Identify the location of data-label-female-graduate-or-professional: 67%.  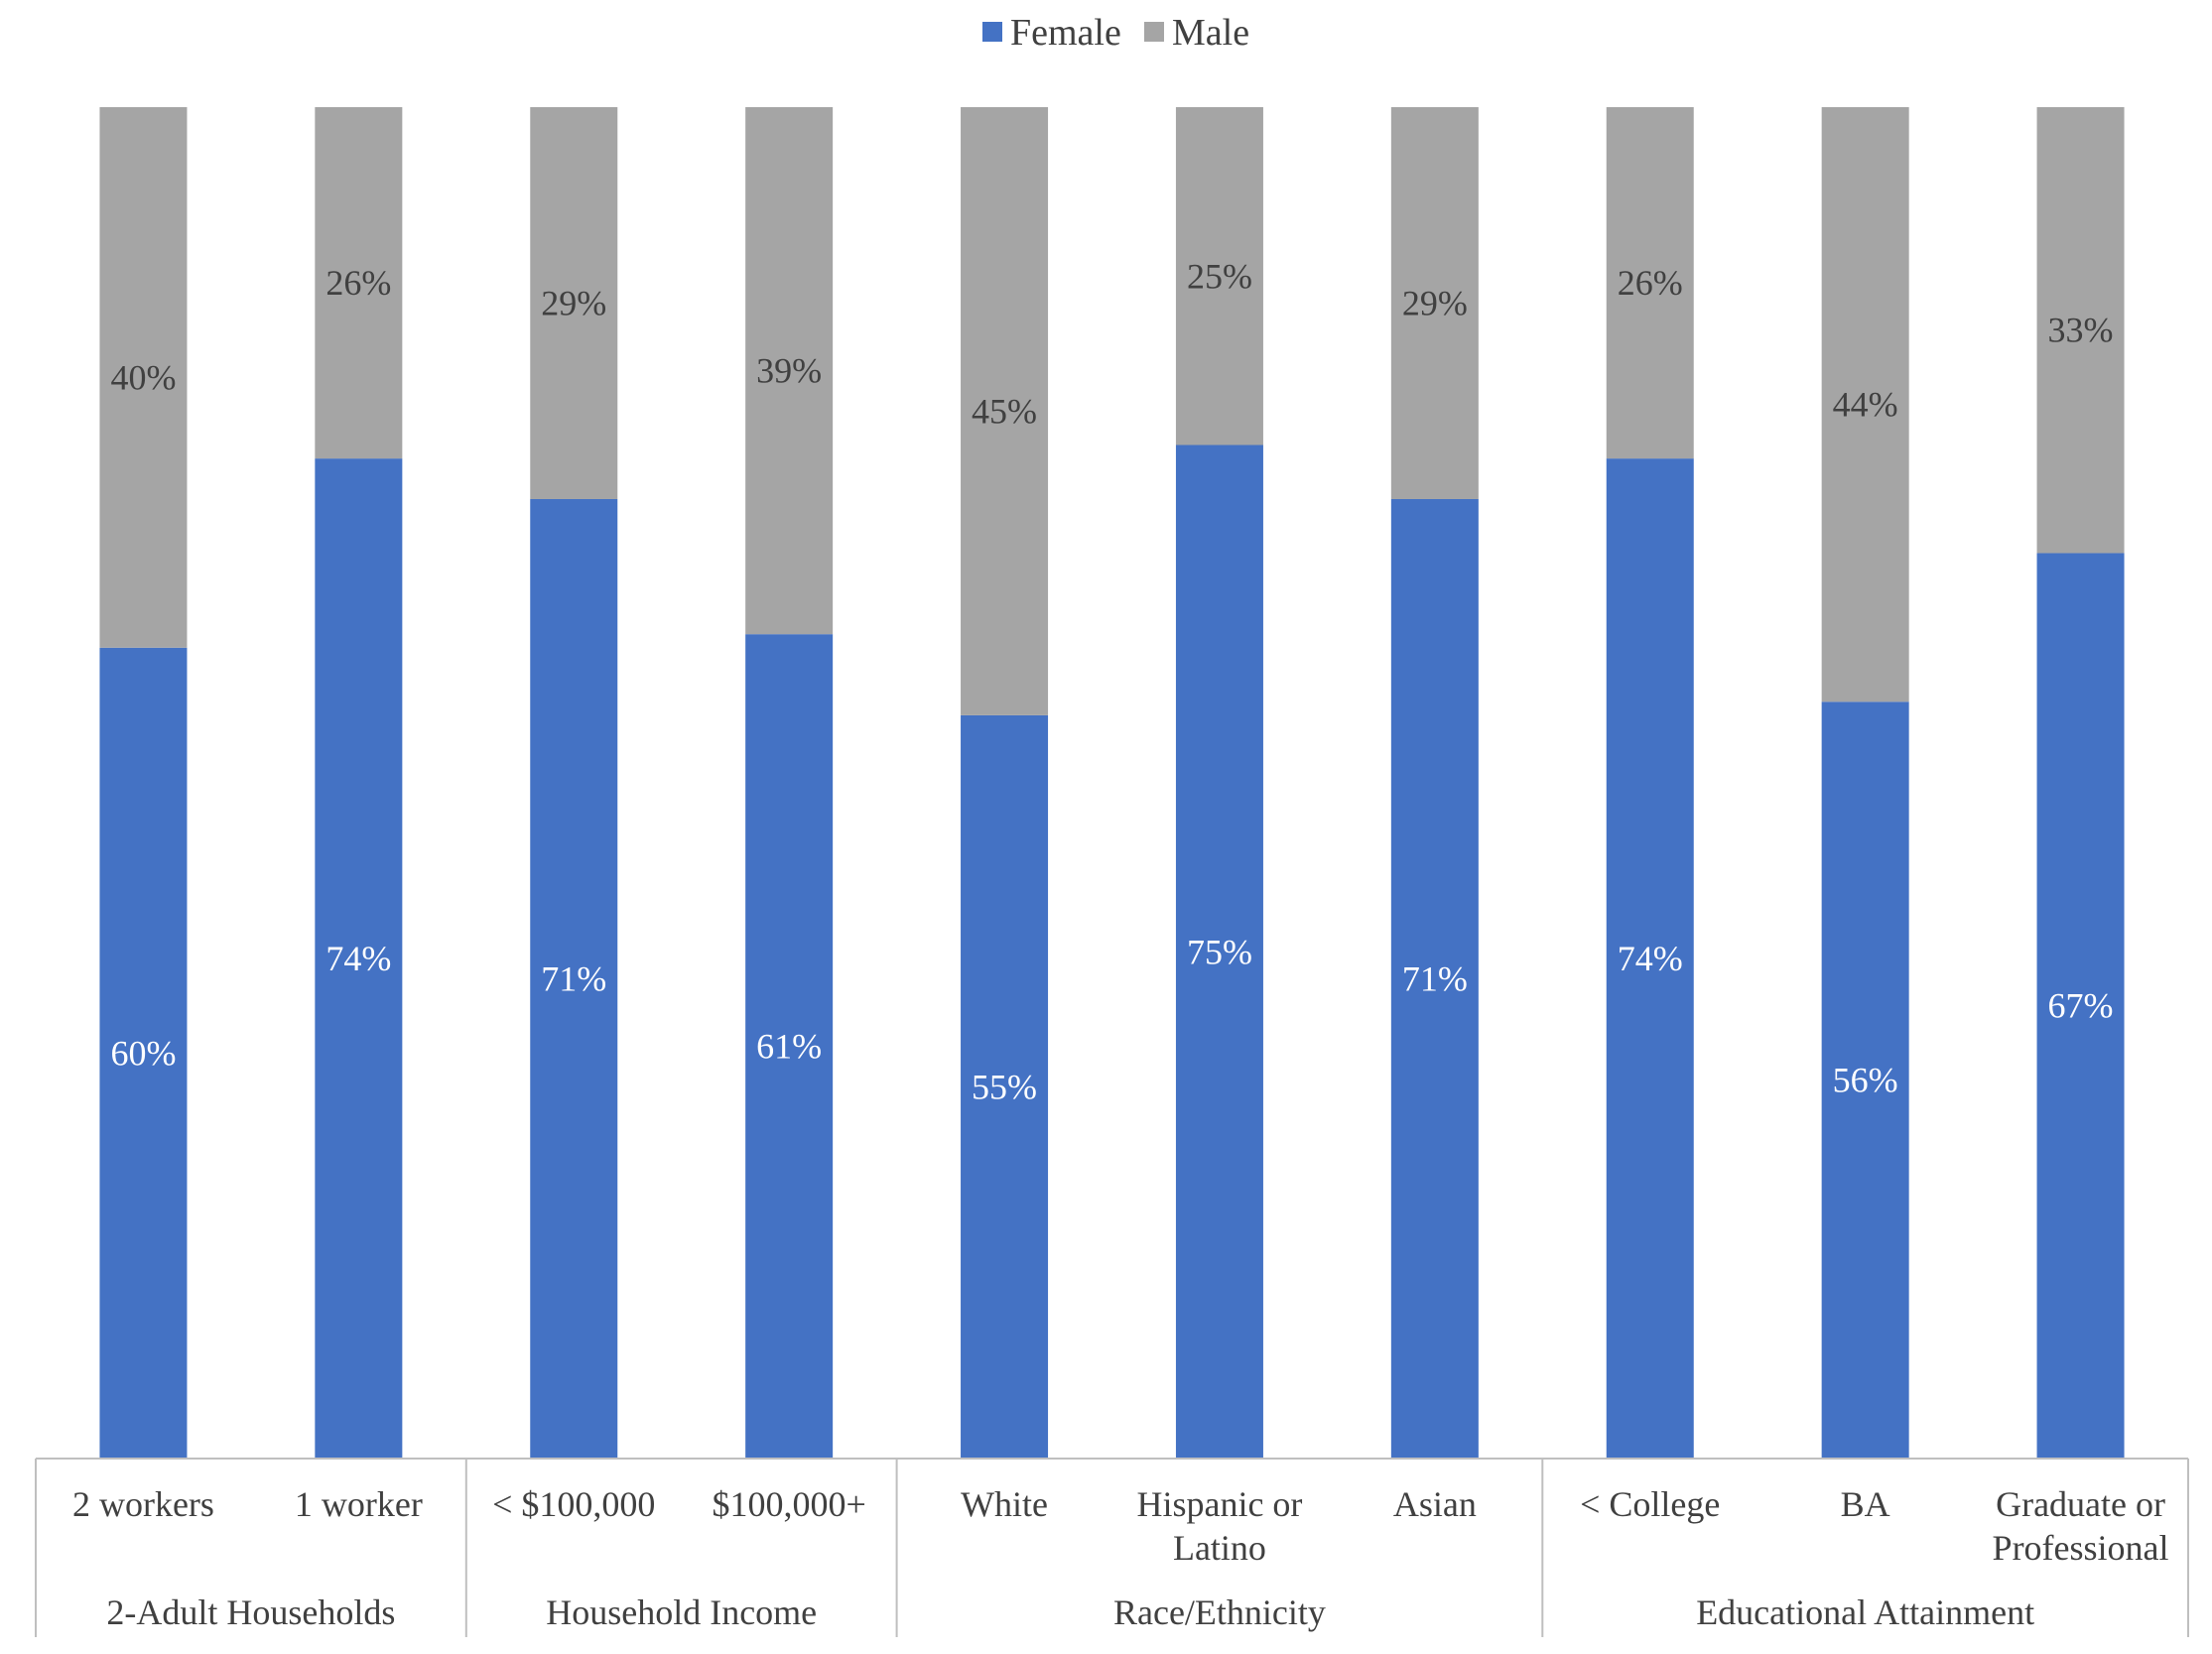
(2081, 1006).